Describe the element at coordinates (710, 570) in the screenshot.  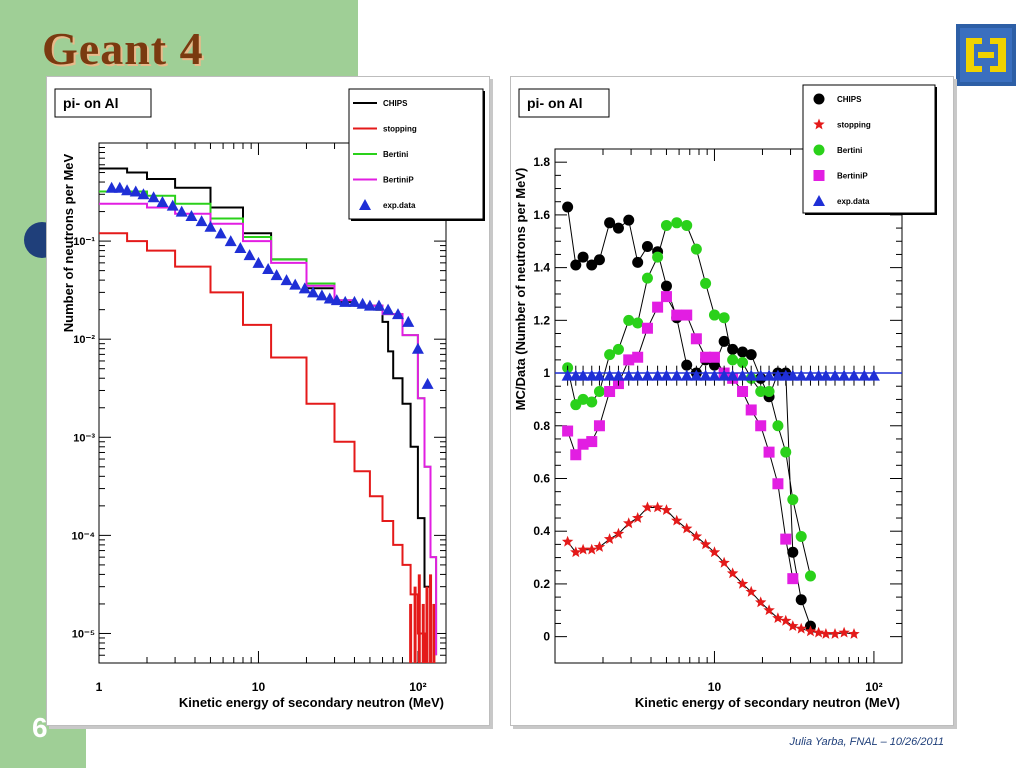
I see `series-stopping` at that location.